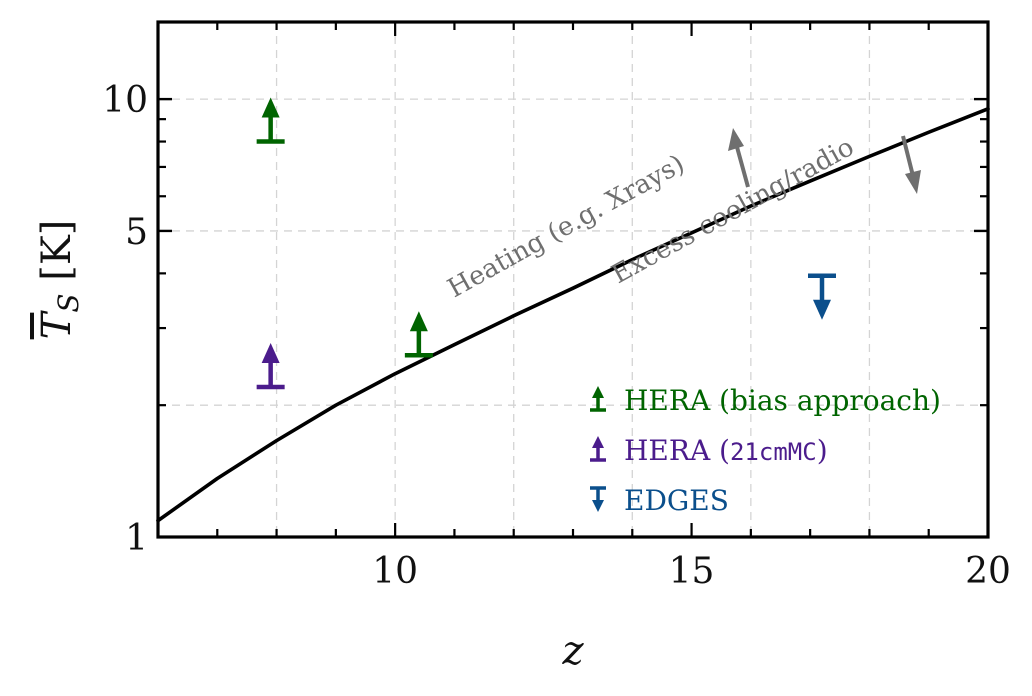 The image size is (1032, 696). I want to click on annotation-heating-text: Heating (e.g. Xrays), so click(566, 226).